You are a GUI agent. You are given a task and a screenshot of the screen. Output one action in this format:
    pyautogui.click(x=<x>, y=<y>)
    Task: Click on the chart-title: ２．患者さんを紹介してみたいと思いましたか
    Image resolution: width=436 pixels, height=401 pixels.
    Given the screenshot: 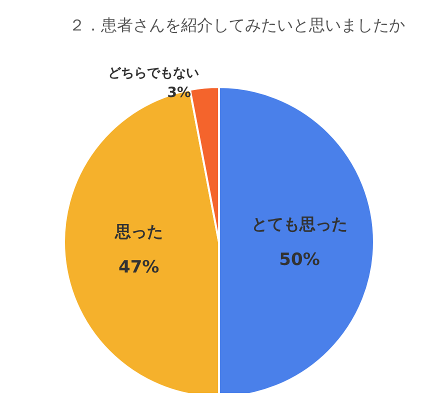 What is the action you would take?
    pyautogui.click(x=237, y=25)
    